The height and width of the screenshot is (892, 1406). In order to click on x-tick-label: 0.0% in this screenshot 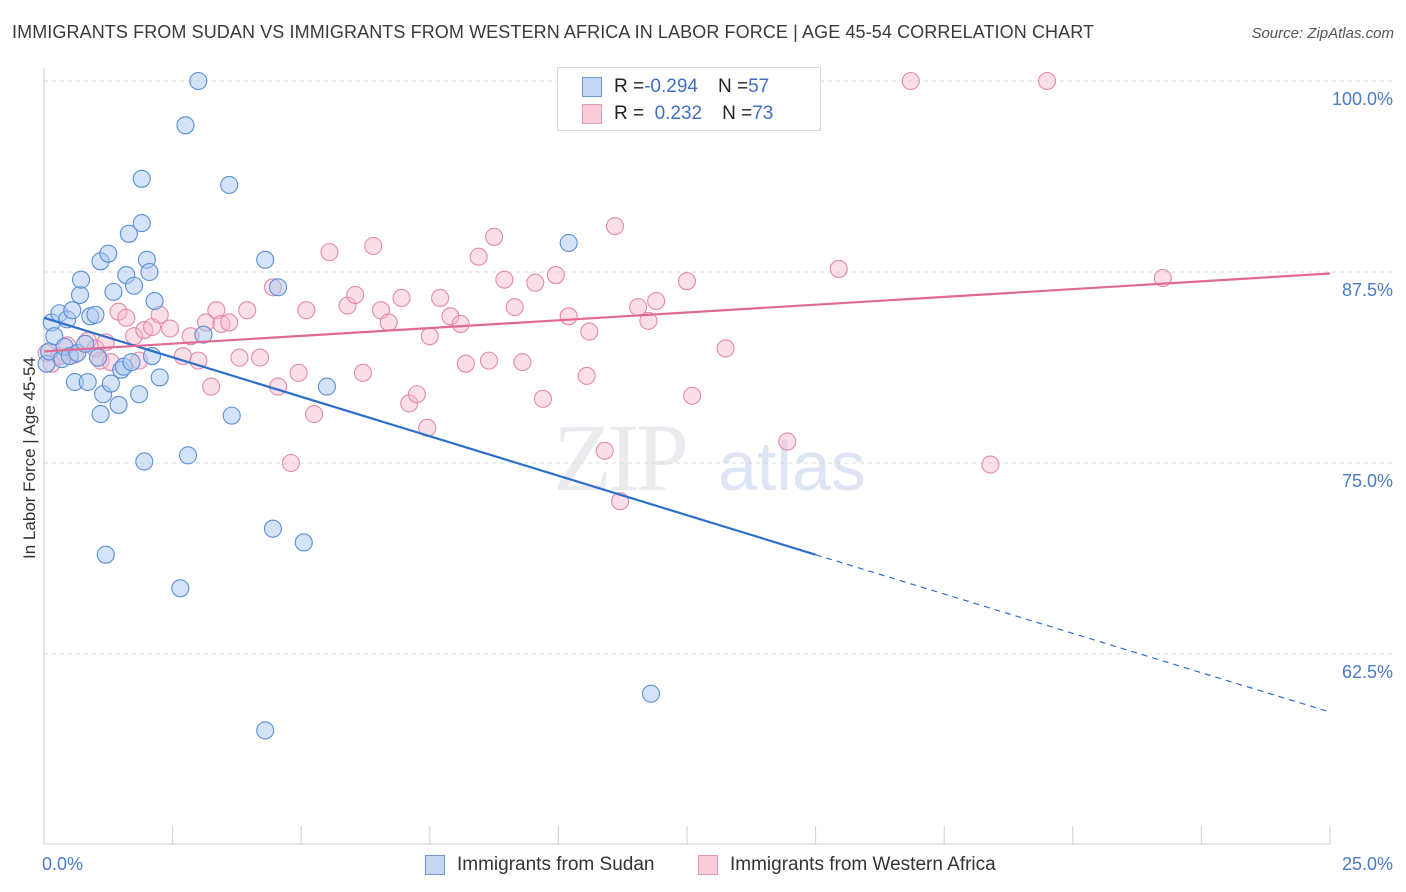, I will do `click(62, 864)`.